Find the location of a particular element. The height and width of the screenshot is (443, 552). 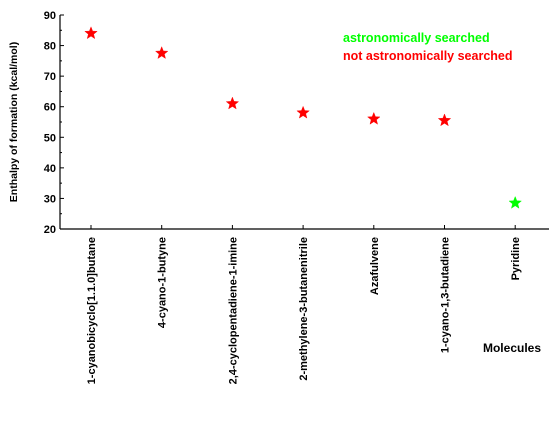

x-tick-label: 2-methylene-3-butanenitrile is located at coordinates (304, 309).